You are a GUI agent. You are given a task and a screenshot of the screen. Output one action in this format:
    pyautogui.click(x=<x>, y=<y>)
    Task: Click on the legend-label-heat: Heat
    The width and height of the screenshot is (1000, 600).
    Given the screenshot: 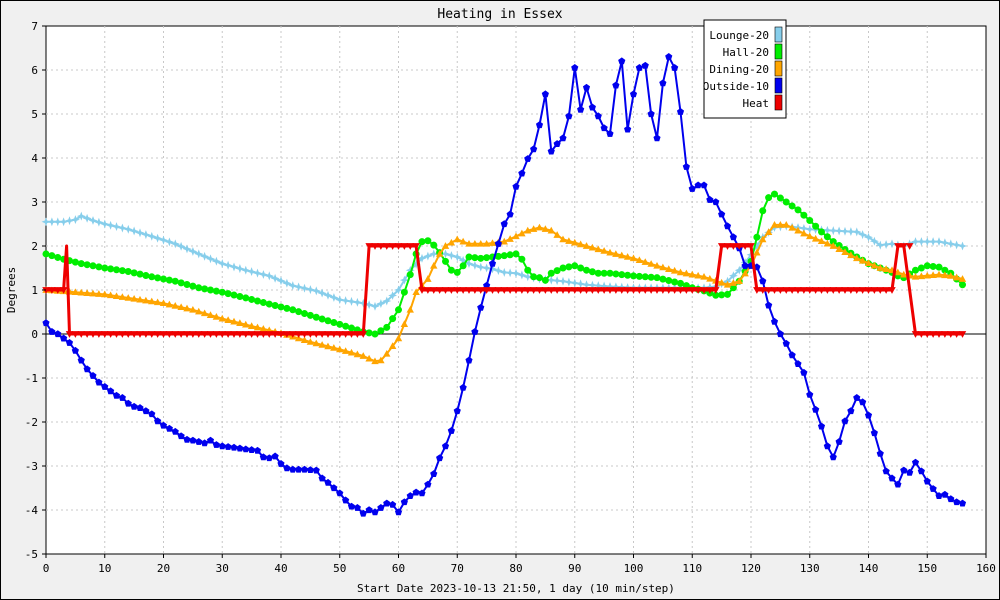 What is the action you would take?
    pyautogui.click(x=756, y=103)
    